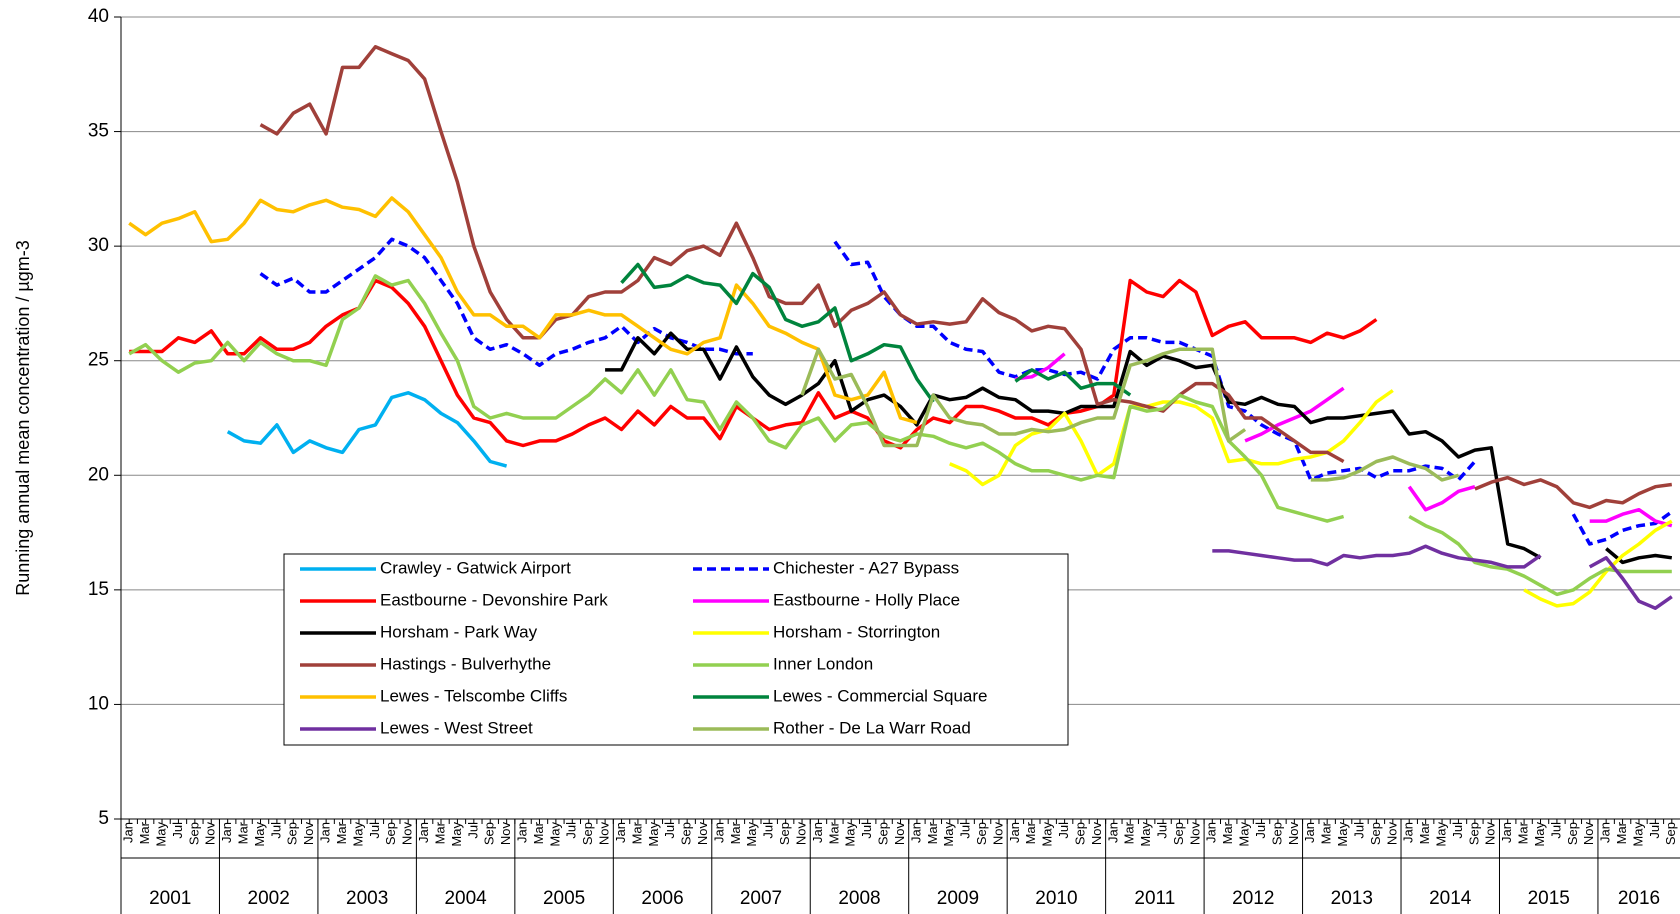  I want to click on legend-label: Horsham - Storrington, so click(856, 631).